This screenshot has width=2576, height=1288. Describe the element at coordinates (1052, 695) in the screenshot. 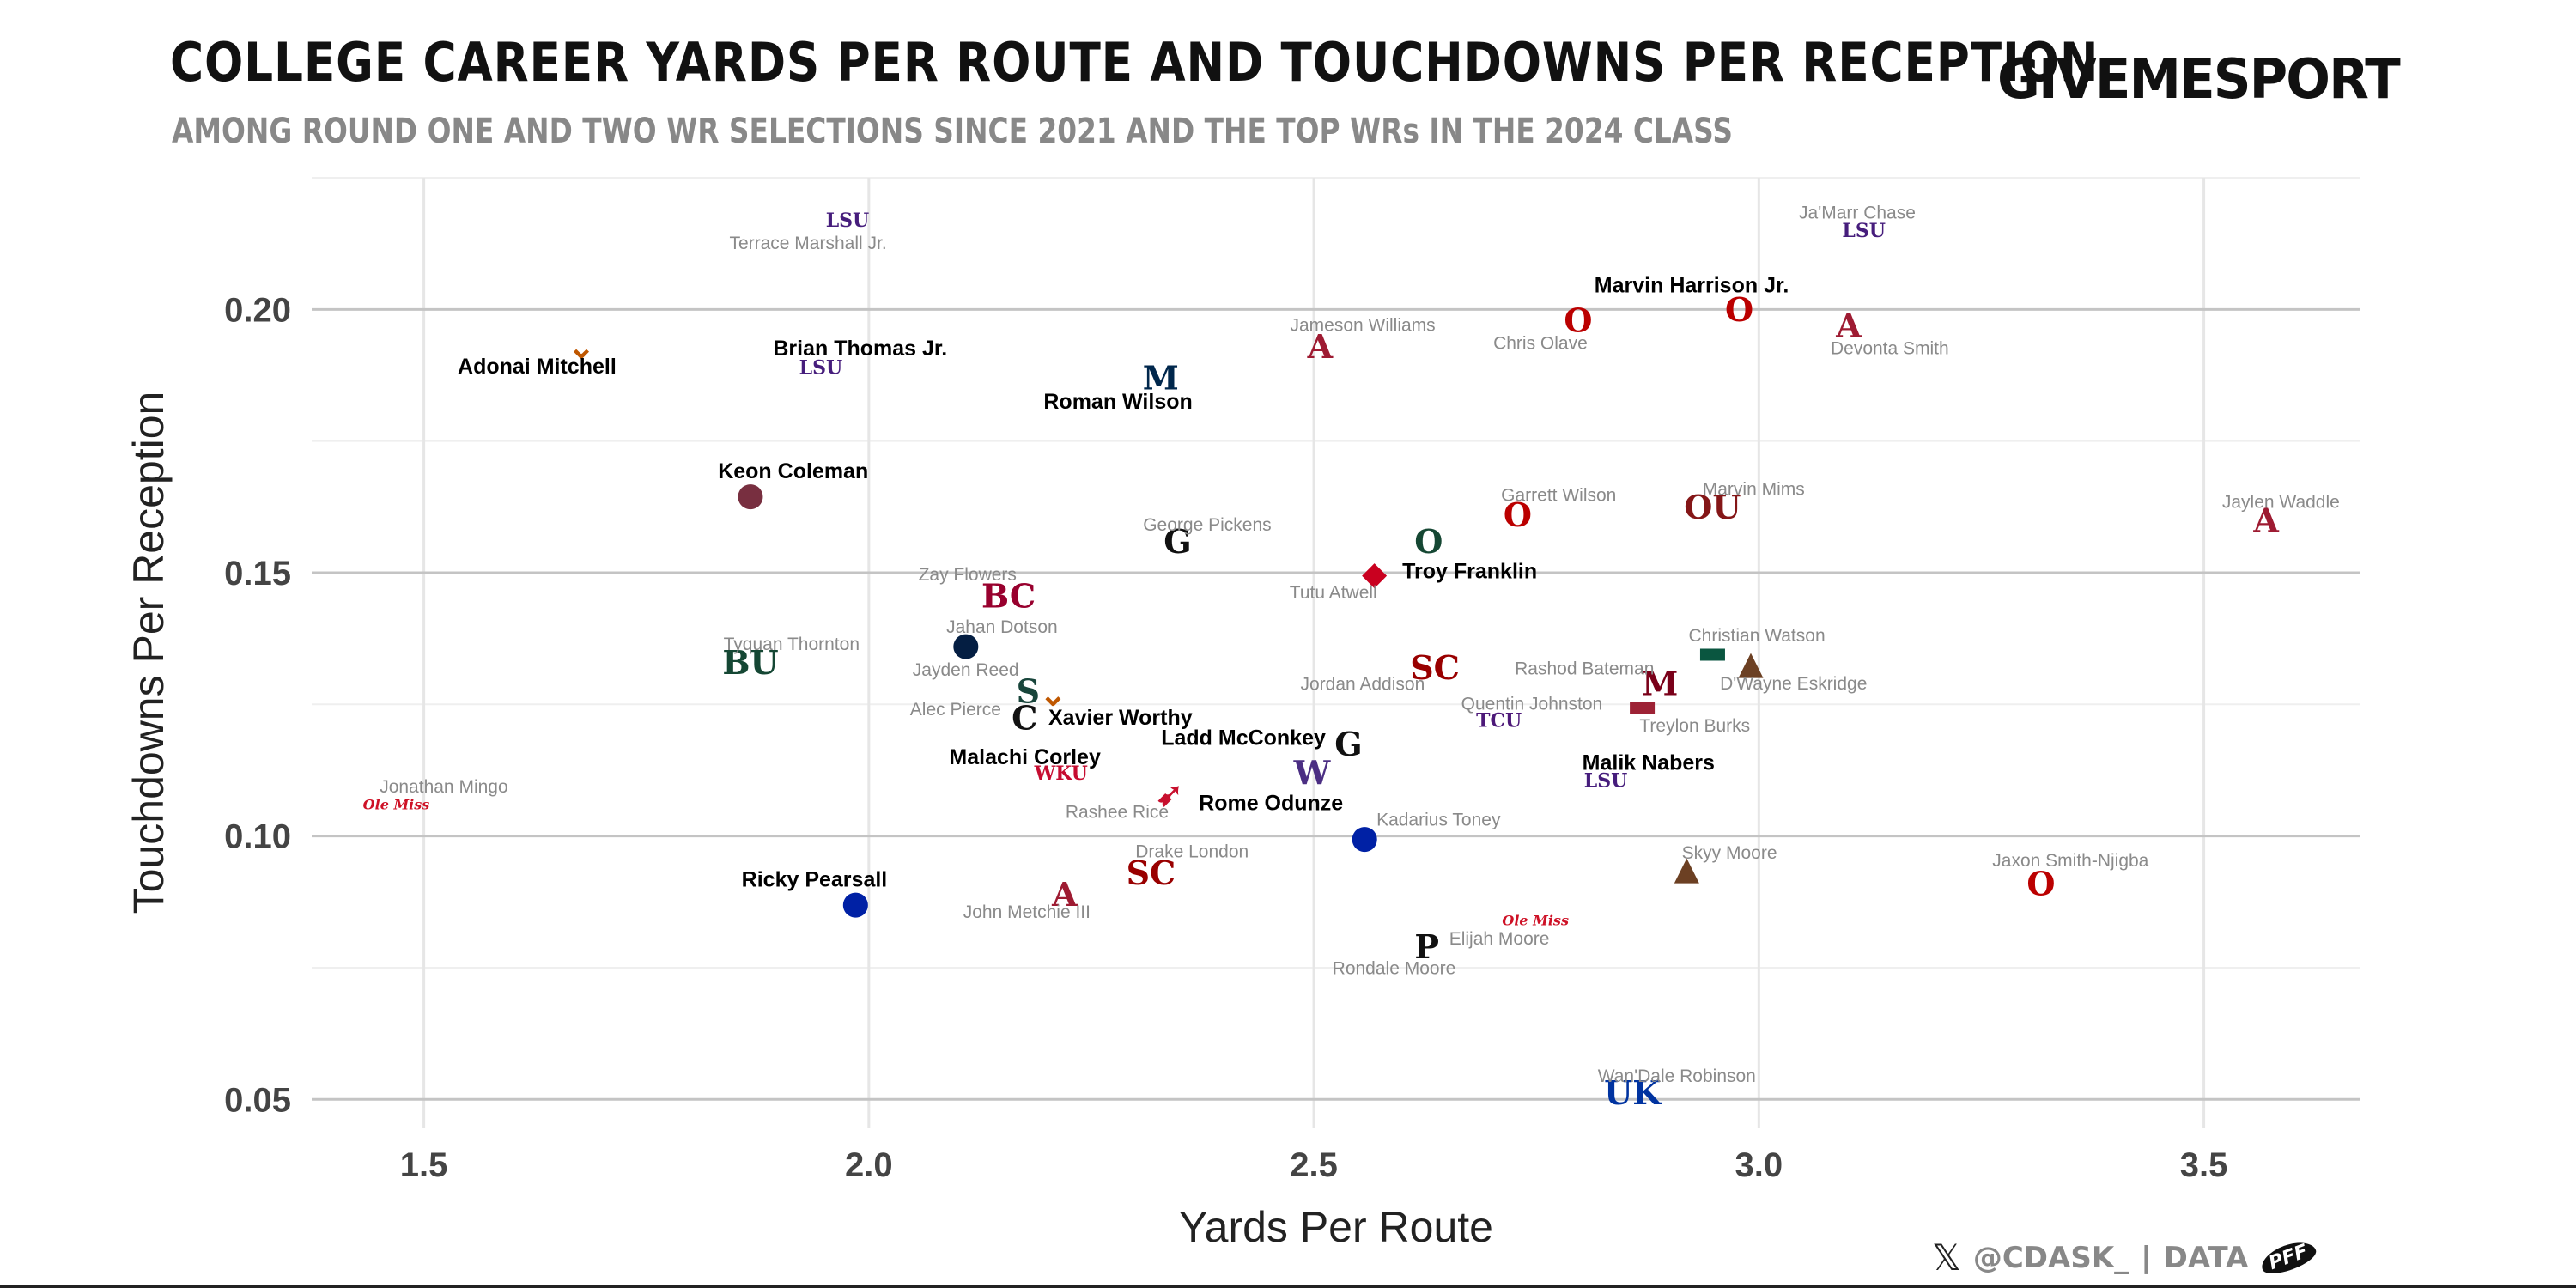

I see `school-logo-icon: ⌄` at that location.